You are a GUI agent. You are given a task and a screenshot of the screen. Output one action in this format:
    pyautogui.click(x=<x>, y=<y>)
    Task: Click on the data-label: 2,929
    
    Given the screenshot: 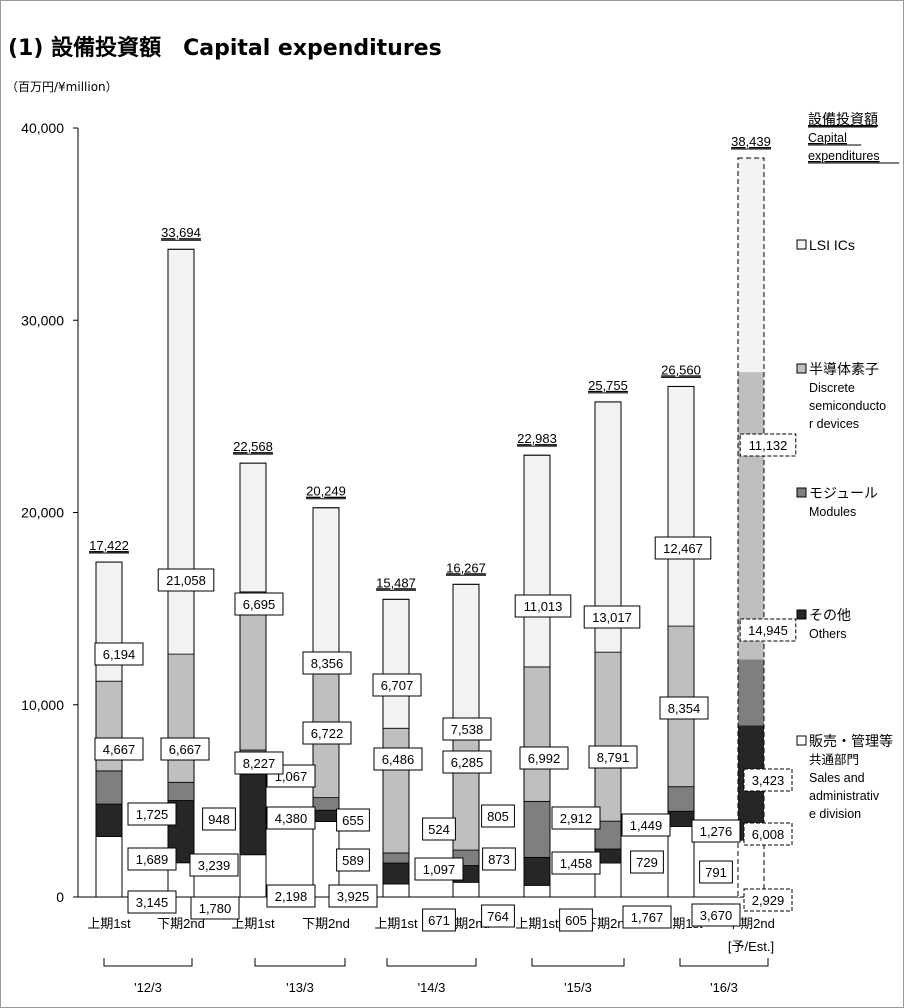 What is the action you would take?
    pyautogui.click(x=768, y=900)
    